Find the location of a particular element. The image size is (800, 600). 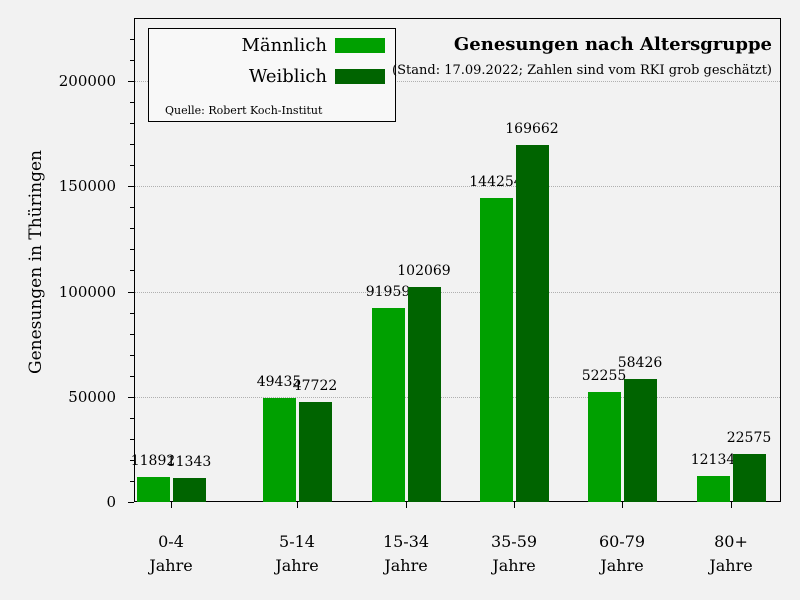

x-tick-label-line: 80+ is located at coordinates (731, 541).